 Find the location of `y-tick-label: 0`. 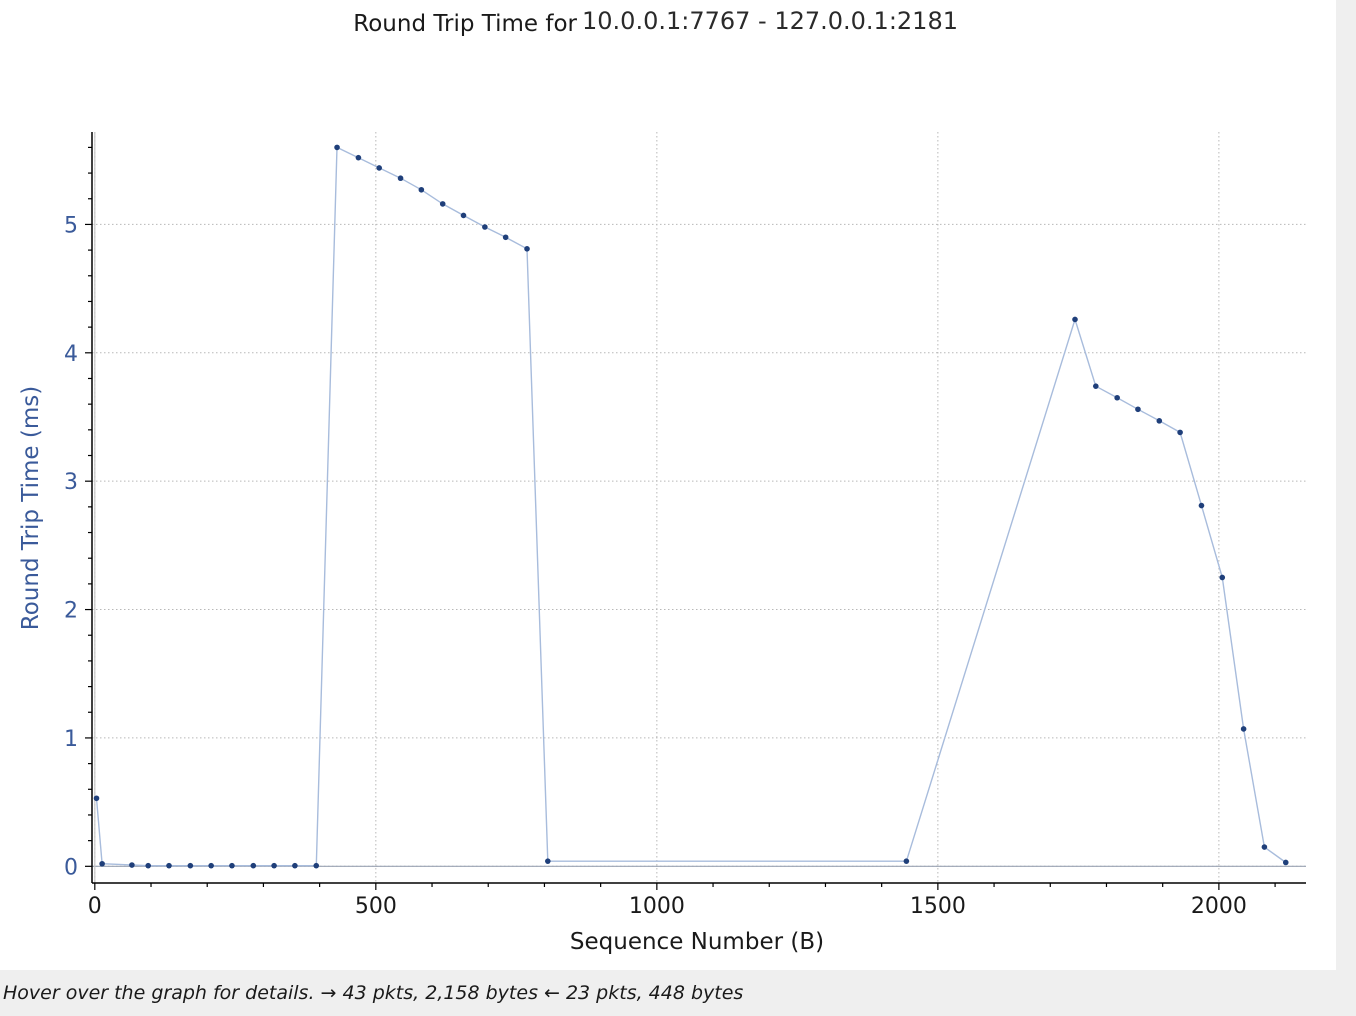

y-tick-label: 0 is located at coordinates (71, 867).